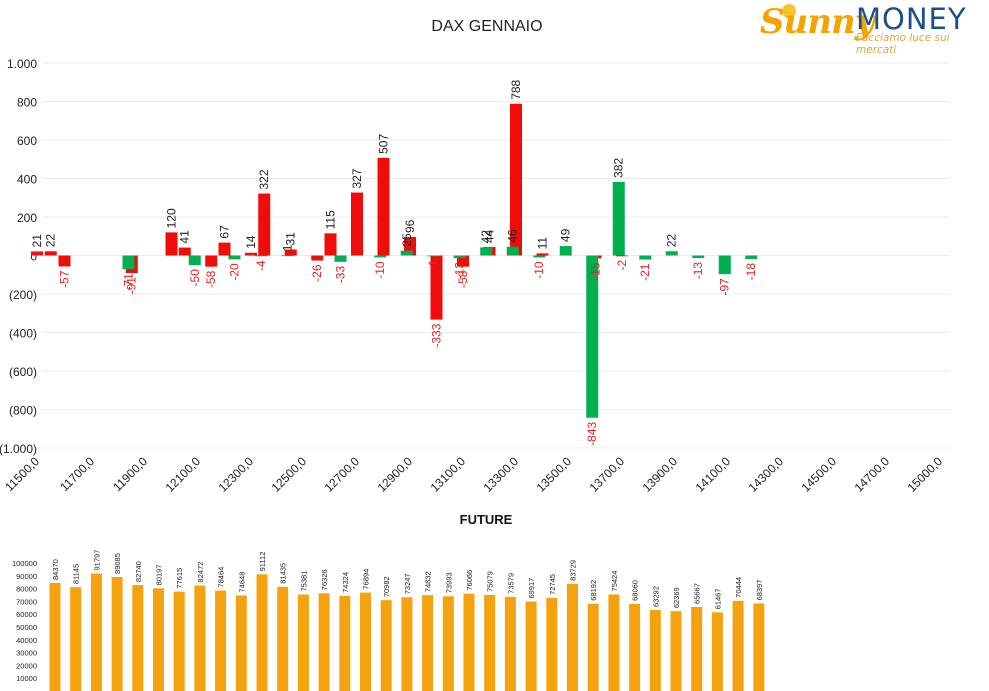  I want to click on x-tick-label: 14100,0, so click(713, 474).